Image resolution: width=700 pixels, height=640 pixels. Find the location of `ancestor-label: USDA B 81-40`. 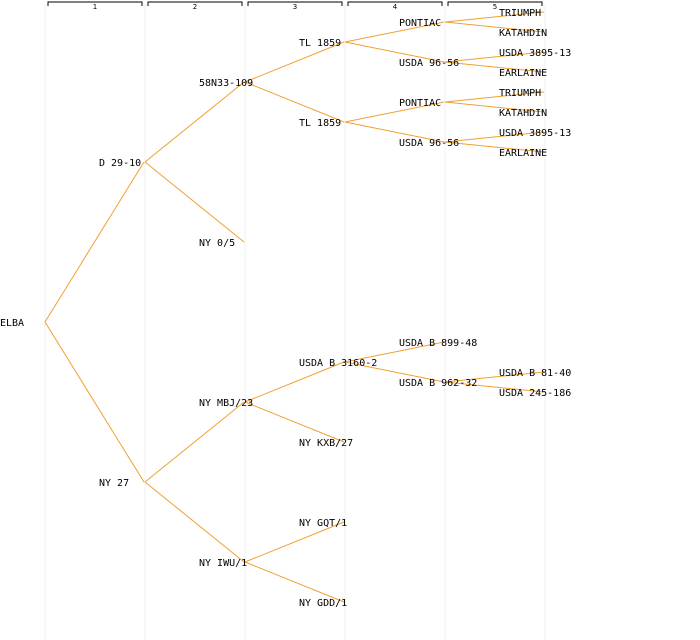

ancestor-label: USDA B 81-40 is located at coordinates (535, 373).